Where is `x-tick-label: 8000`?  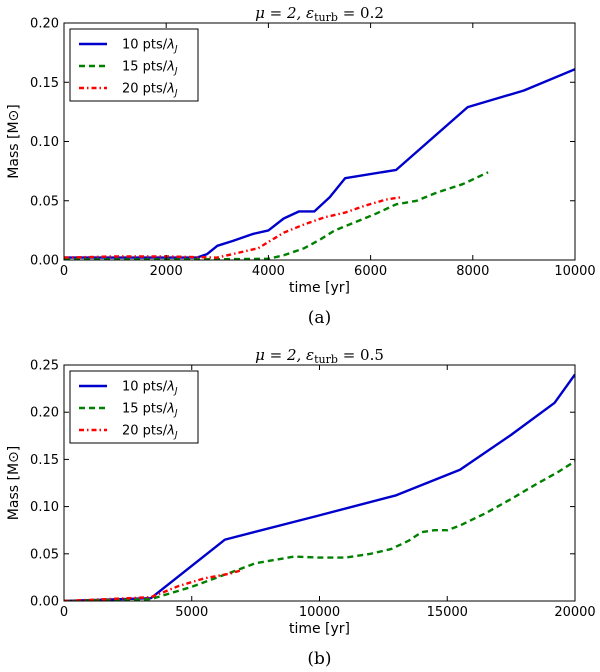
x-tick-label: 8000 is located at coordinates (472, 271).